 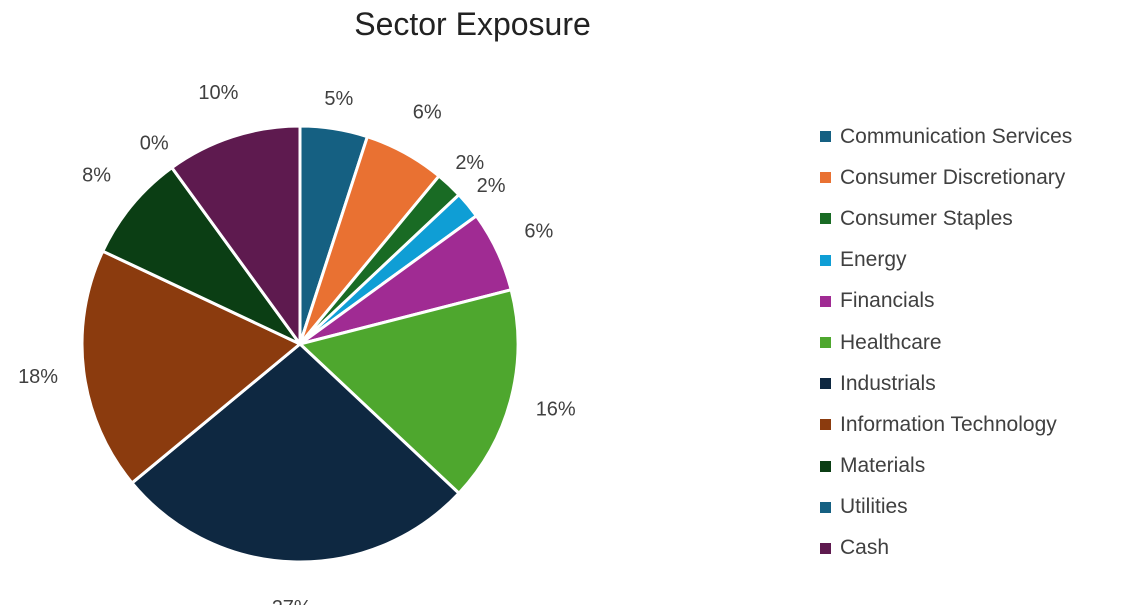 I want to click on legend-item: Materials, so click(x=946, y=466).